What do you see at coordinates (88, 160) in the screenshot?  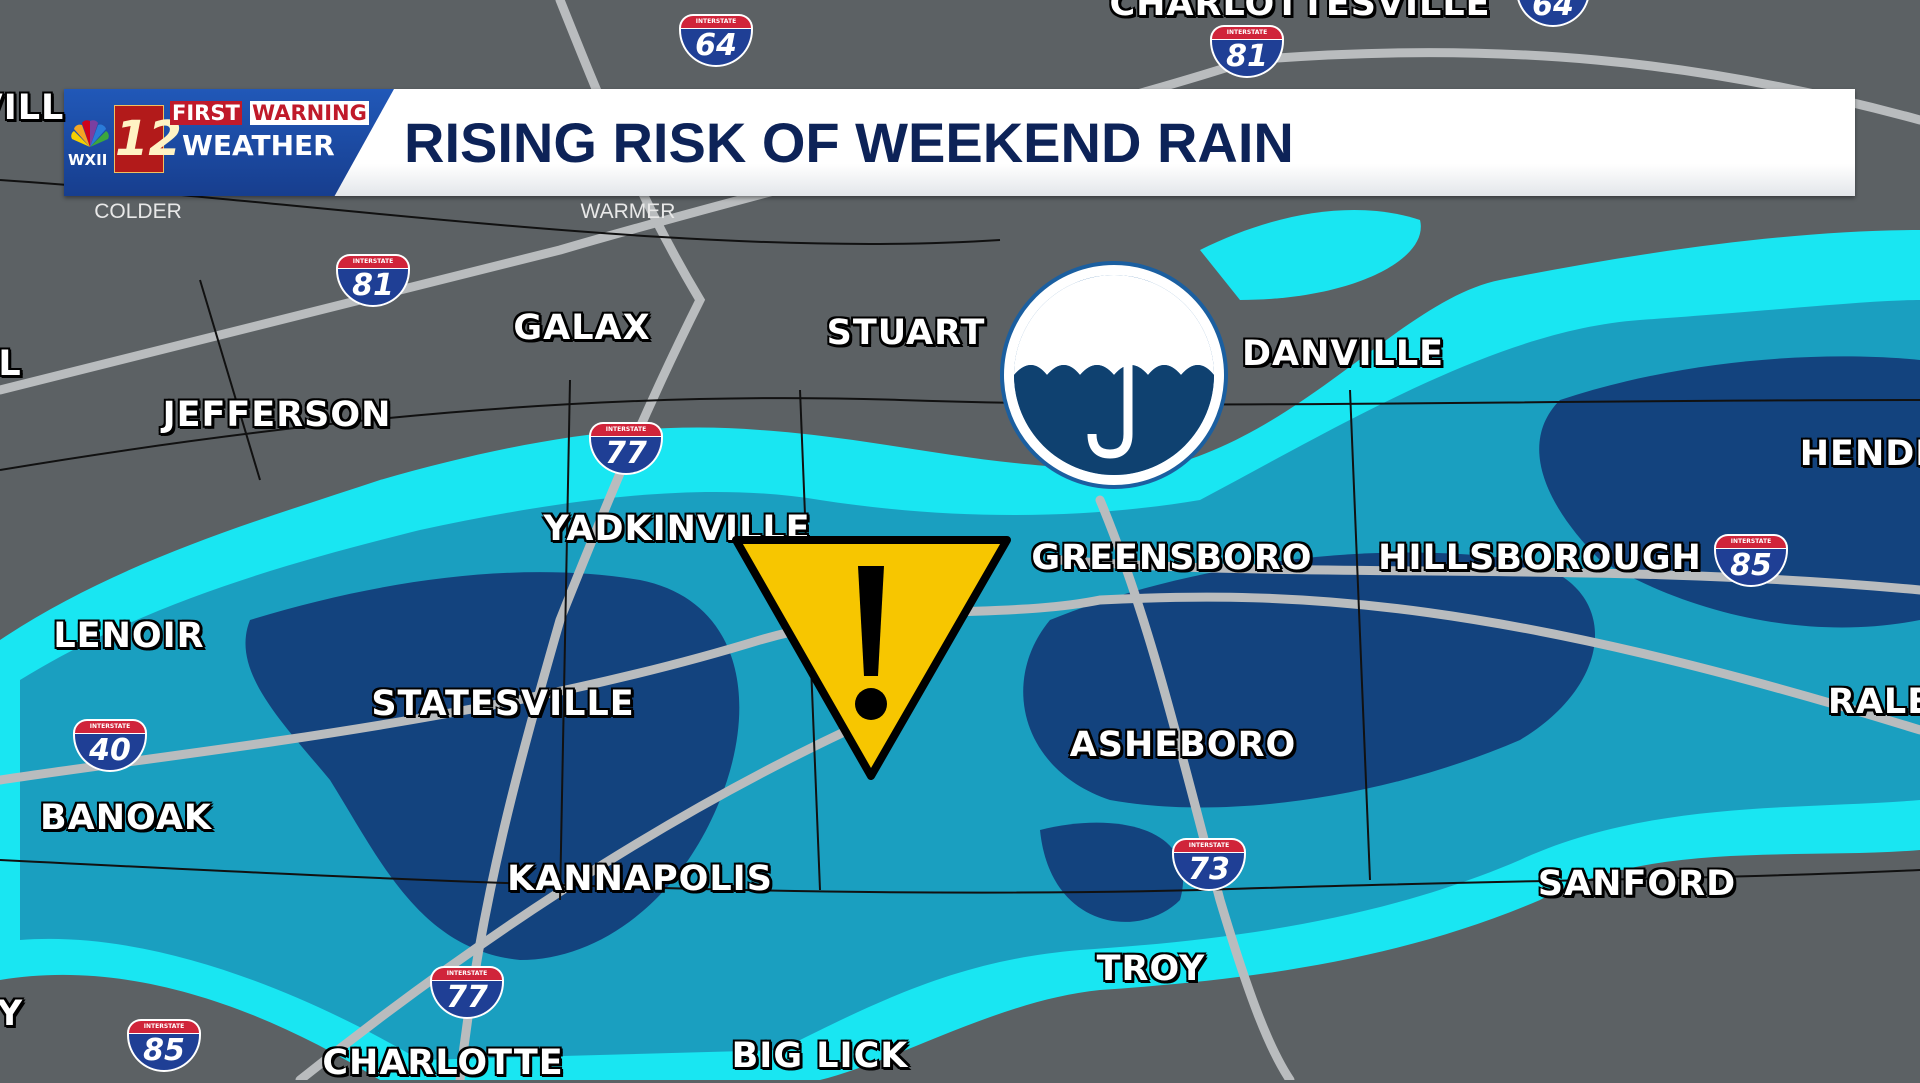 I see `station-call-letters: WXII` at bounding box center [88, 160].